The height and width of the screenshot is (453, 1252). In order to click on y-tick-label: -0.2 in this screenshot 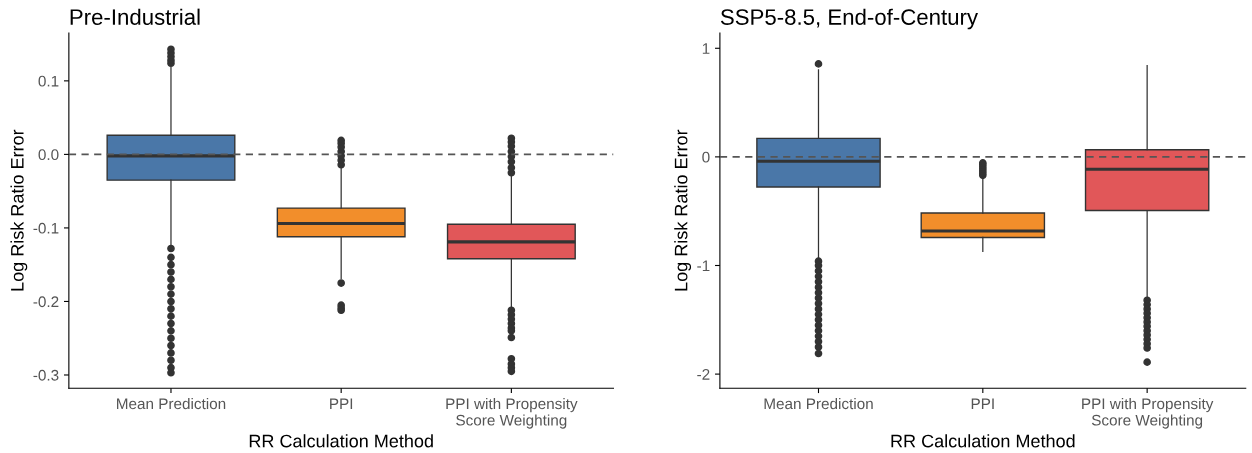, I will do `click(46, 302)`.